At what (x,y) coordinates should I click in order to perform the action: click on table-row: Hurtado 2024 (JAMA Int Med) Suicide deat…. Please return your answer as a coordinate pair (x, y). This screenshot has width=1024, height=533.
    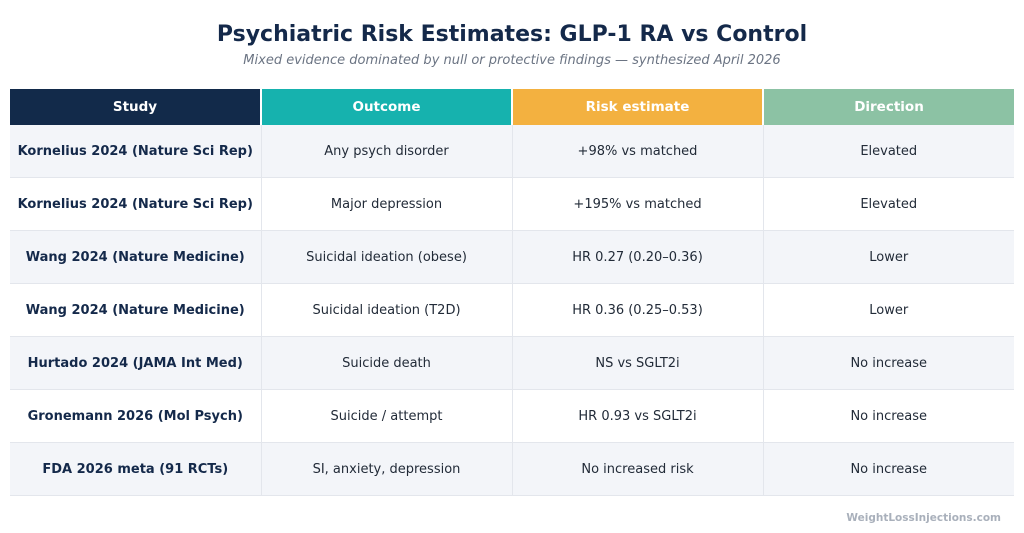
    Looking at the image, I should click on (512, 363).